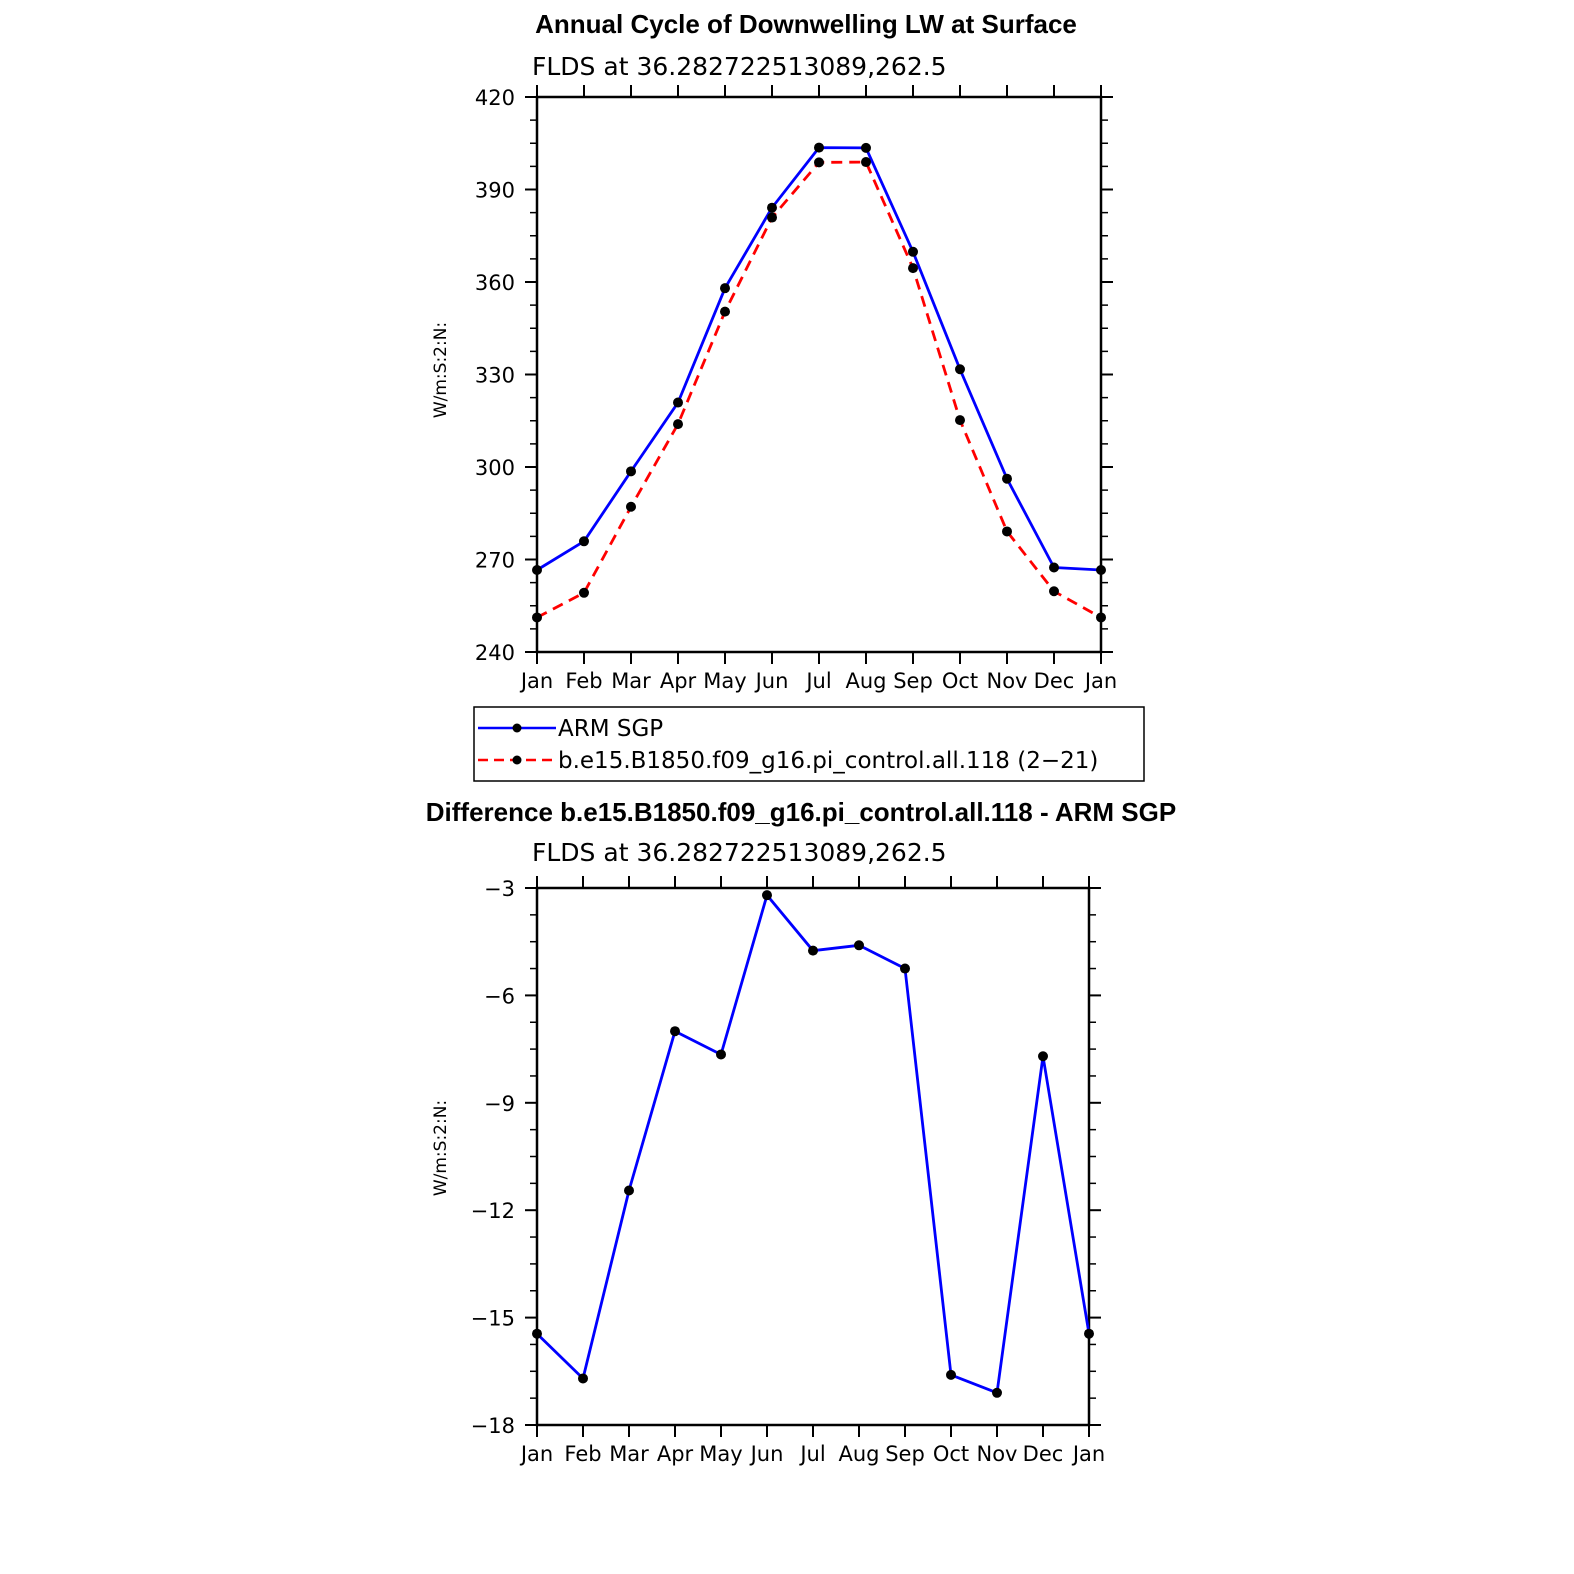  Describe the element at coordinates (495, 98) in the screenshot. I see `y-tick-label: 420` at that location.